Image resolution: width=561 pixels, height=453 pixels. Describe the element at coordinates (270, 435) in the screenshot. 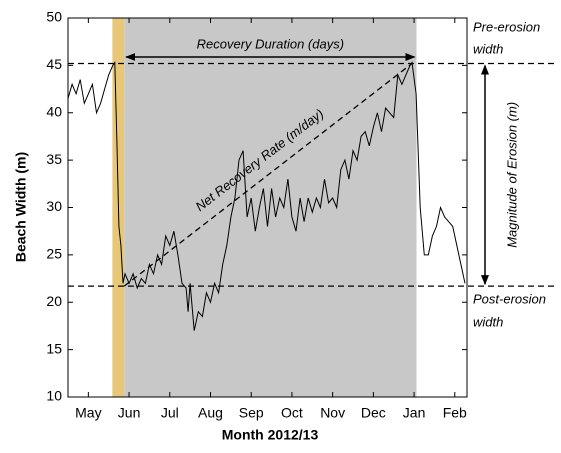

I see `x-axis-title: Month 2012/13` at that location.